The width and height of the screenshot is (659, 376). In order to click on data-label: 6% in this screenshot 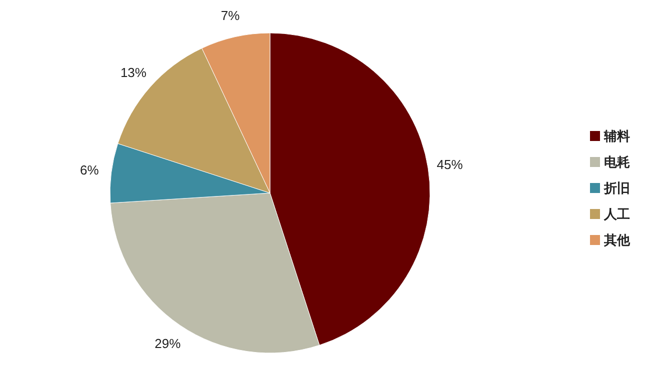, I will do `click(90, 170)`.